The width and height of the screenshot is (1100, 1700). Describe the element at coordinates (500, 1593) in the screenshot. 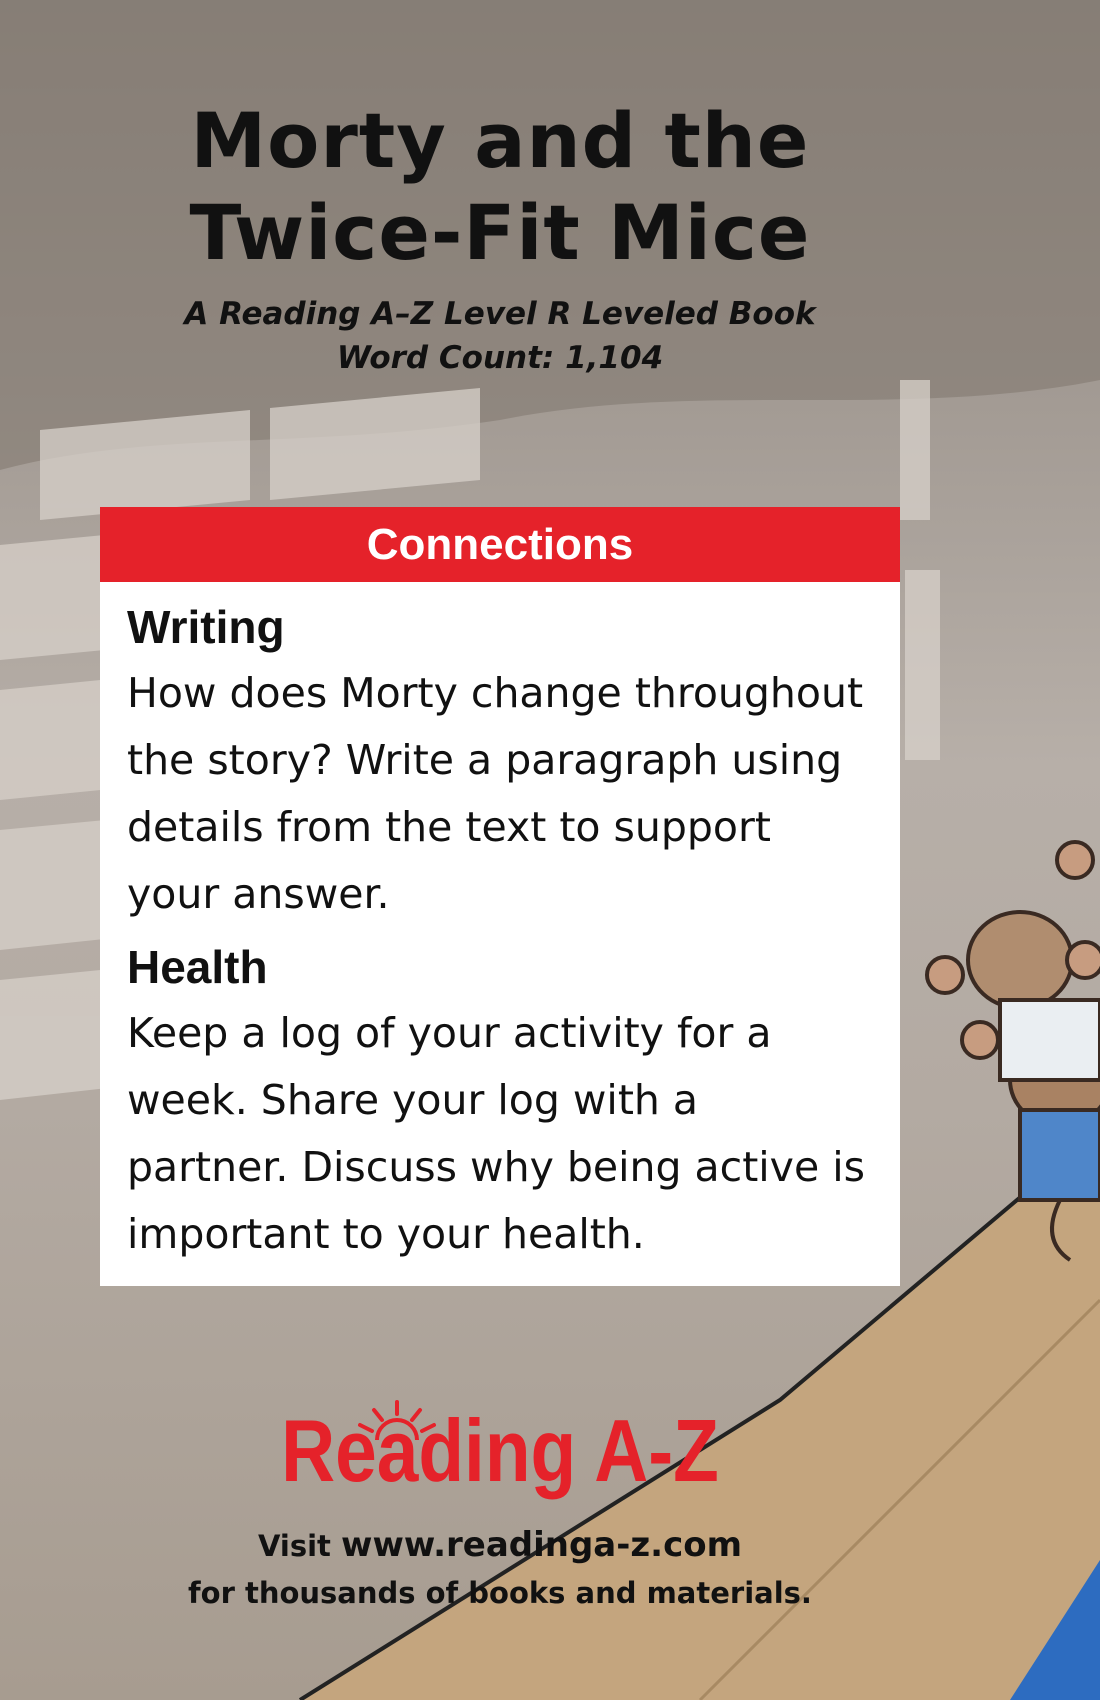

I see `footer-tagline: for thousands of books and materials.` at that location.